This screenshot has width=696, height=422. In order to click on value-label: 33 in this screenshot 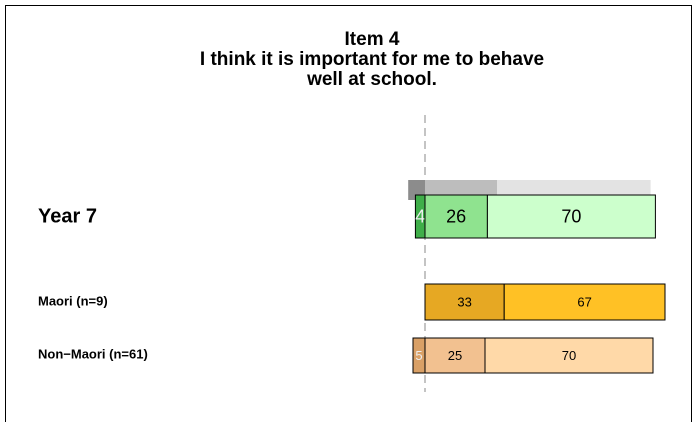, I will do `click(464, 301)`.